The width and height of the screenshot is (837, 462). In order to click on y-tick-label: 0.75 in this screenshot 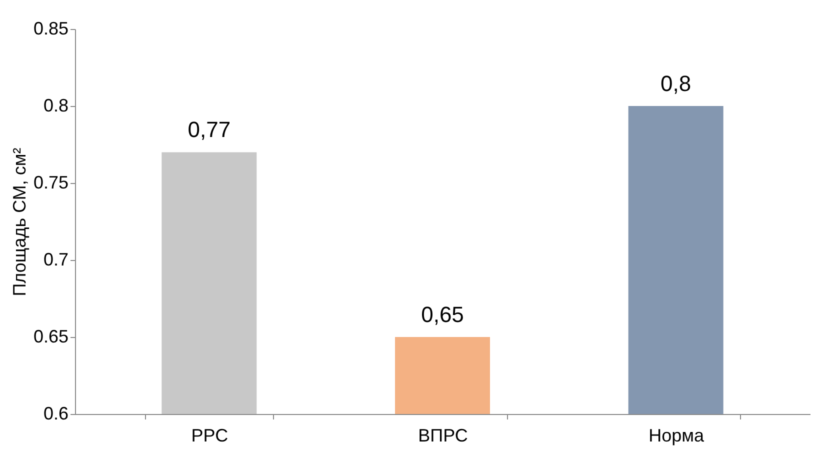, I will do `click(50, 182)`.